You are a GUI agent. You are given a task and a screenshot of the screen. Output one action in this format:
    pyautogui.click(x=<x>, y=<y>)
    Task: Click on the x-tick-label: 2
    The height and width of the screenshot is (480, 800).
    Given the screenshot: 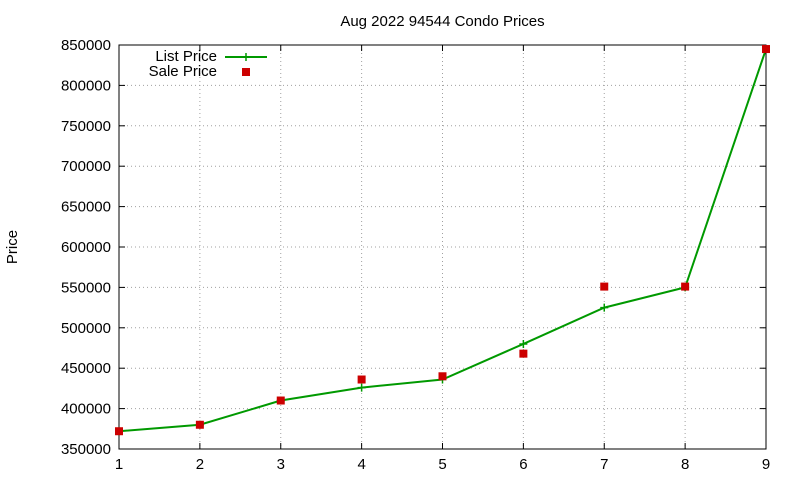 What is the action you would take?
    pyautogui.click(x=200, y=464)
    